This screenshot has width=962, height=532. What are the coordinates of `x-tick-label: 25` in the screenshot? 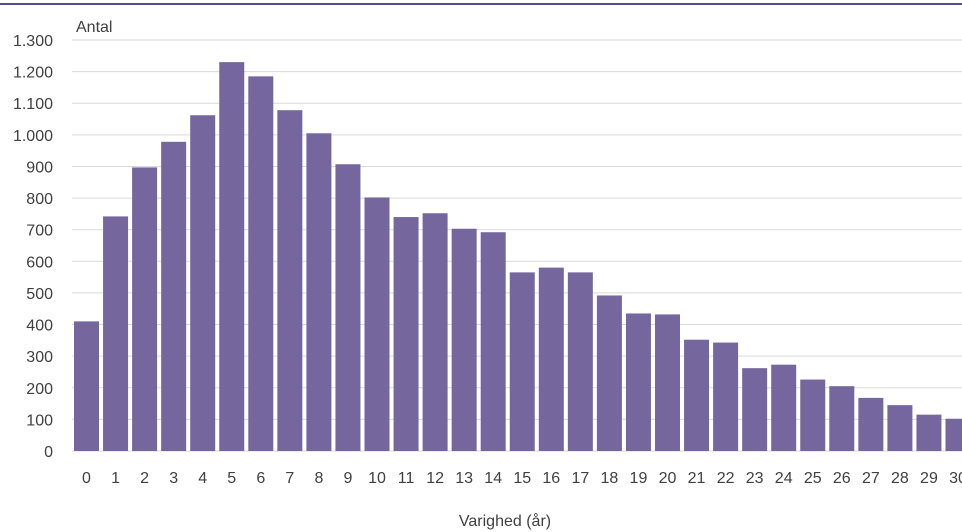 It's located at (813, 478).